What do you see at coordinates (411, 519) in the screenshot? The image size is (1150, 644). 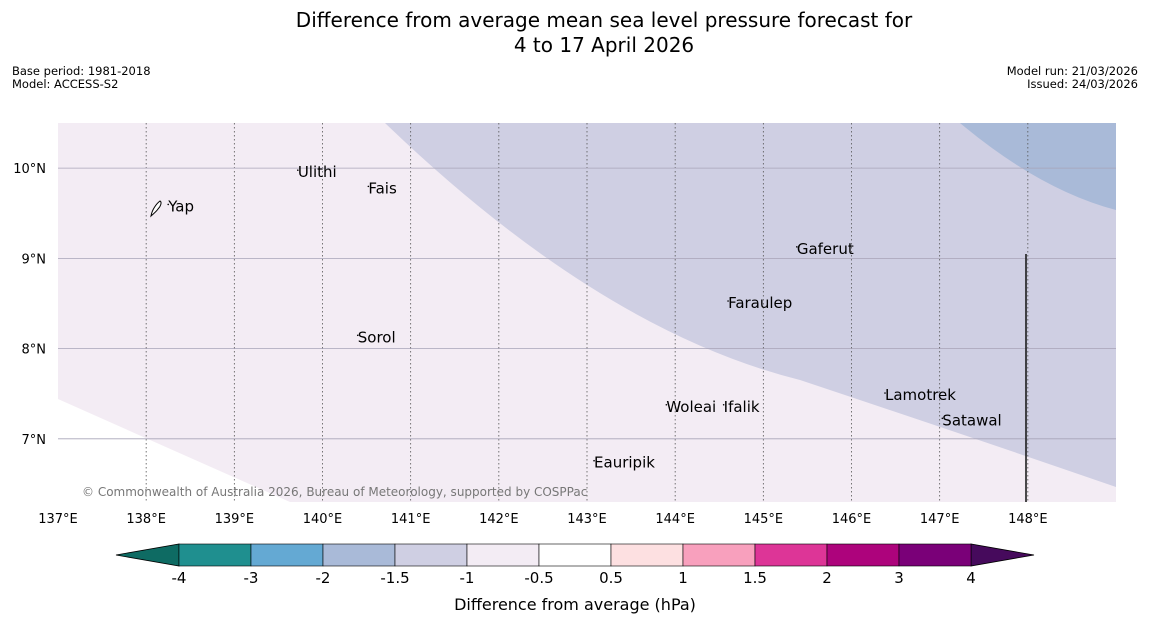 I see `lon-tick-label: 141°E` at bounding box center [411, 519].